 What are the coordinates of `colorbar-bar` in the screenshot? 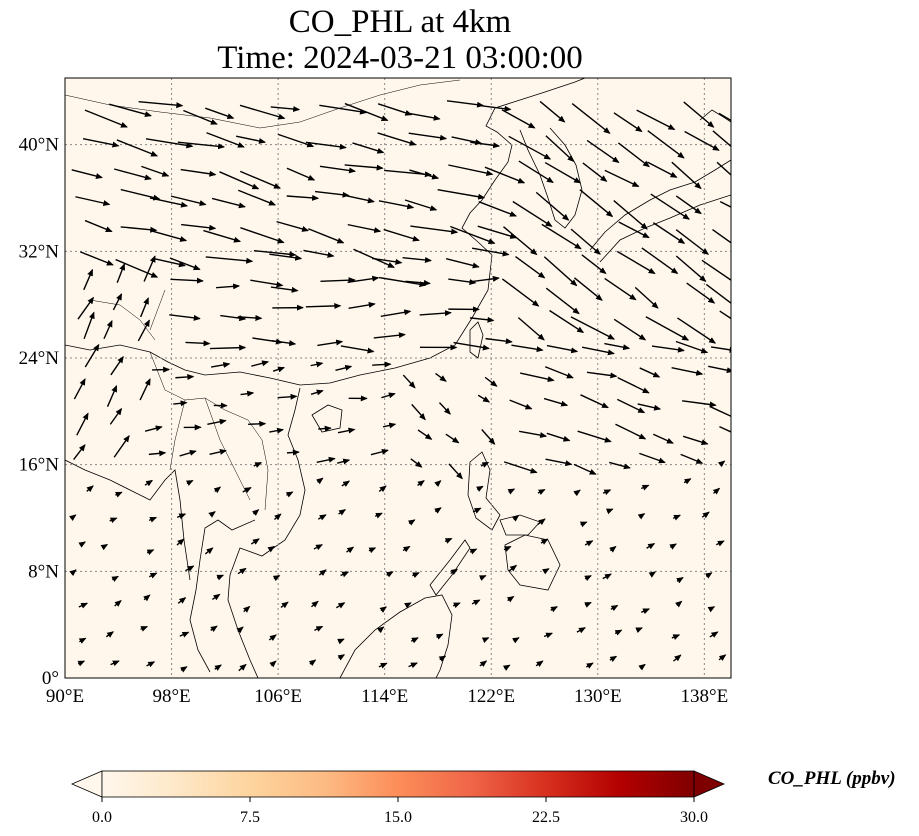 It's located at (398, 784).